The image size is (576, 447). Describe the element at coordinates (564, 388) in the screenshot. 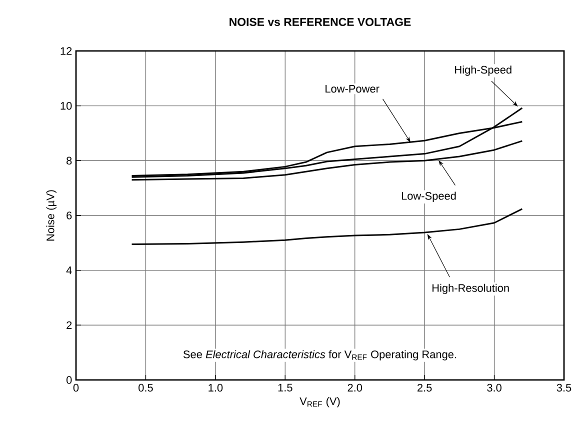

I see `x-tick-label: 3.5` at that location.